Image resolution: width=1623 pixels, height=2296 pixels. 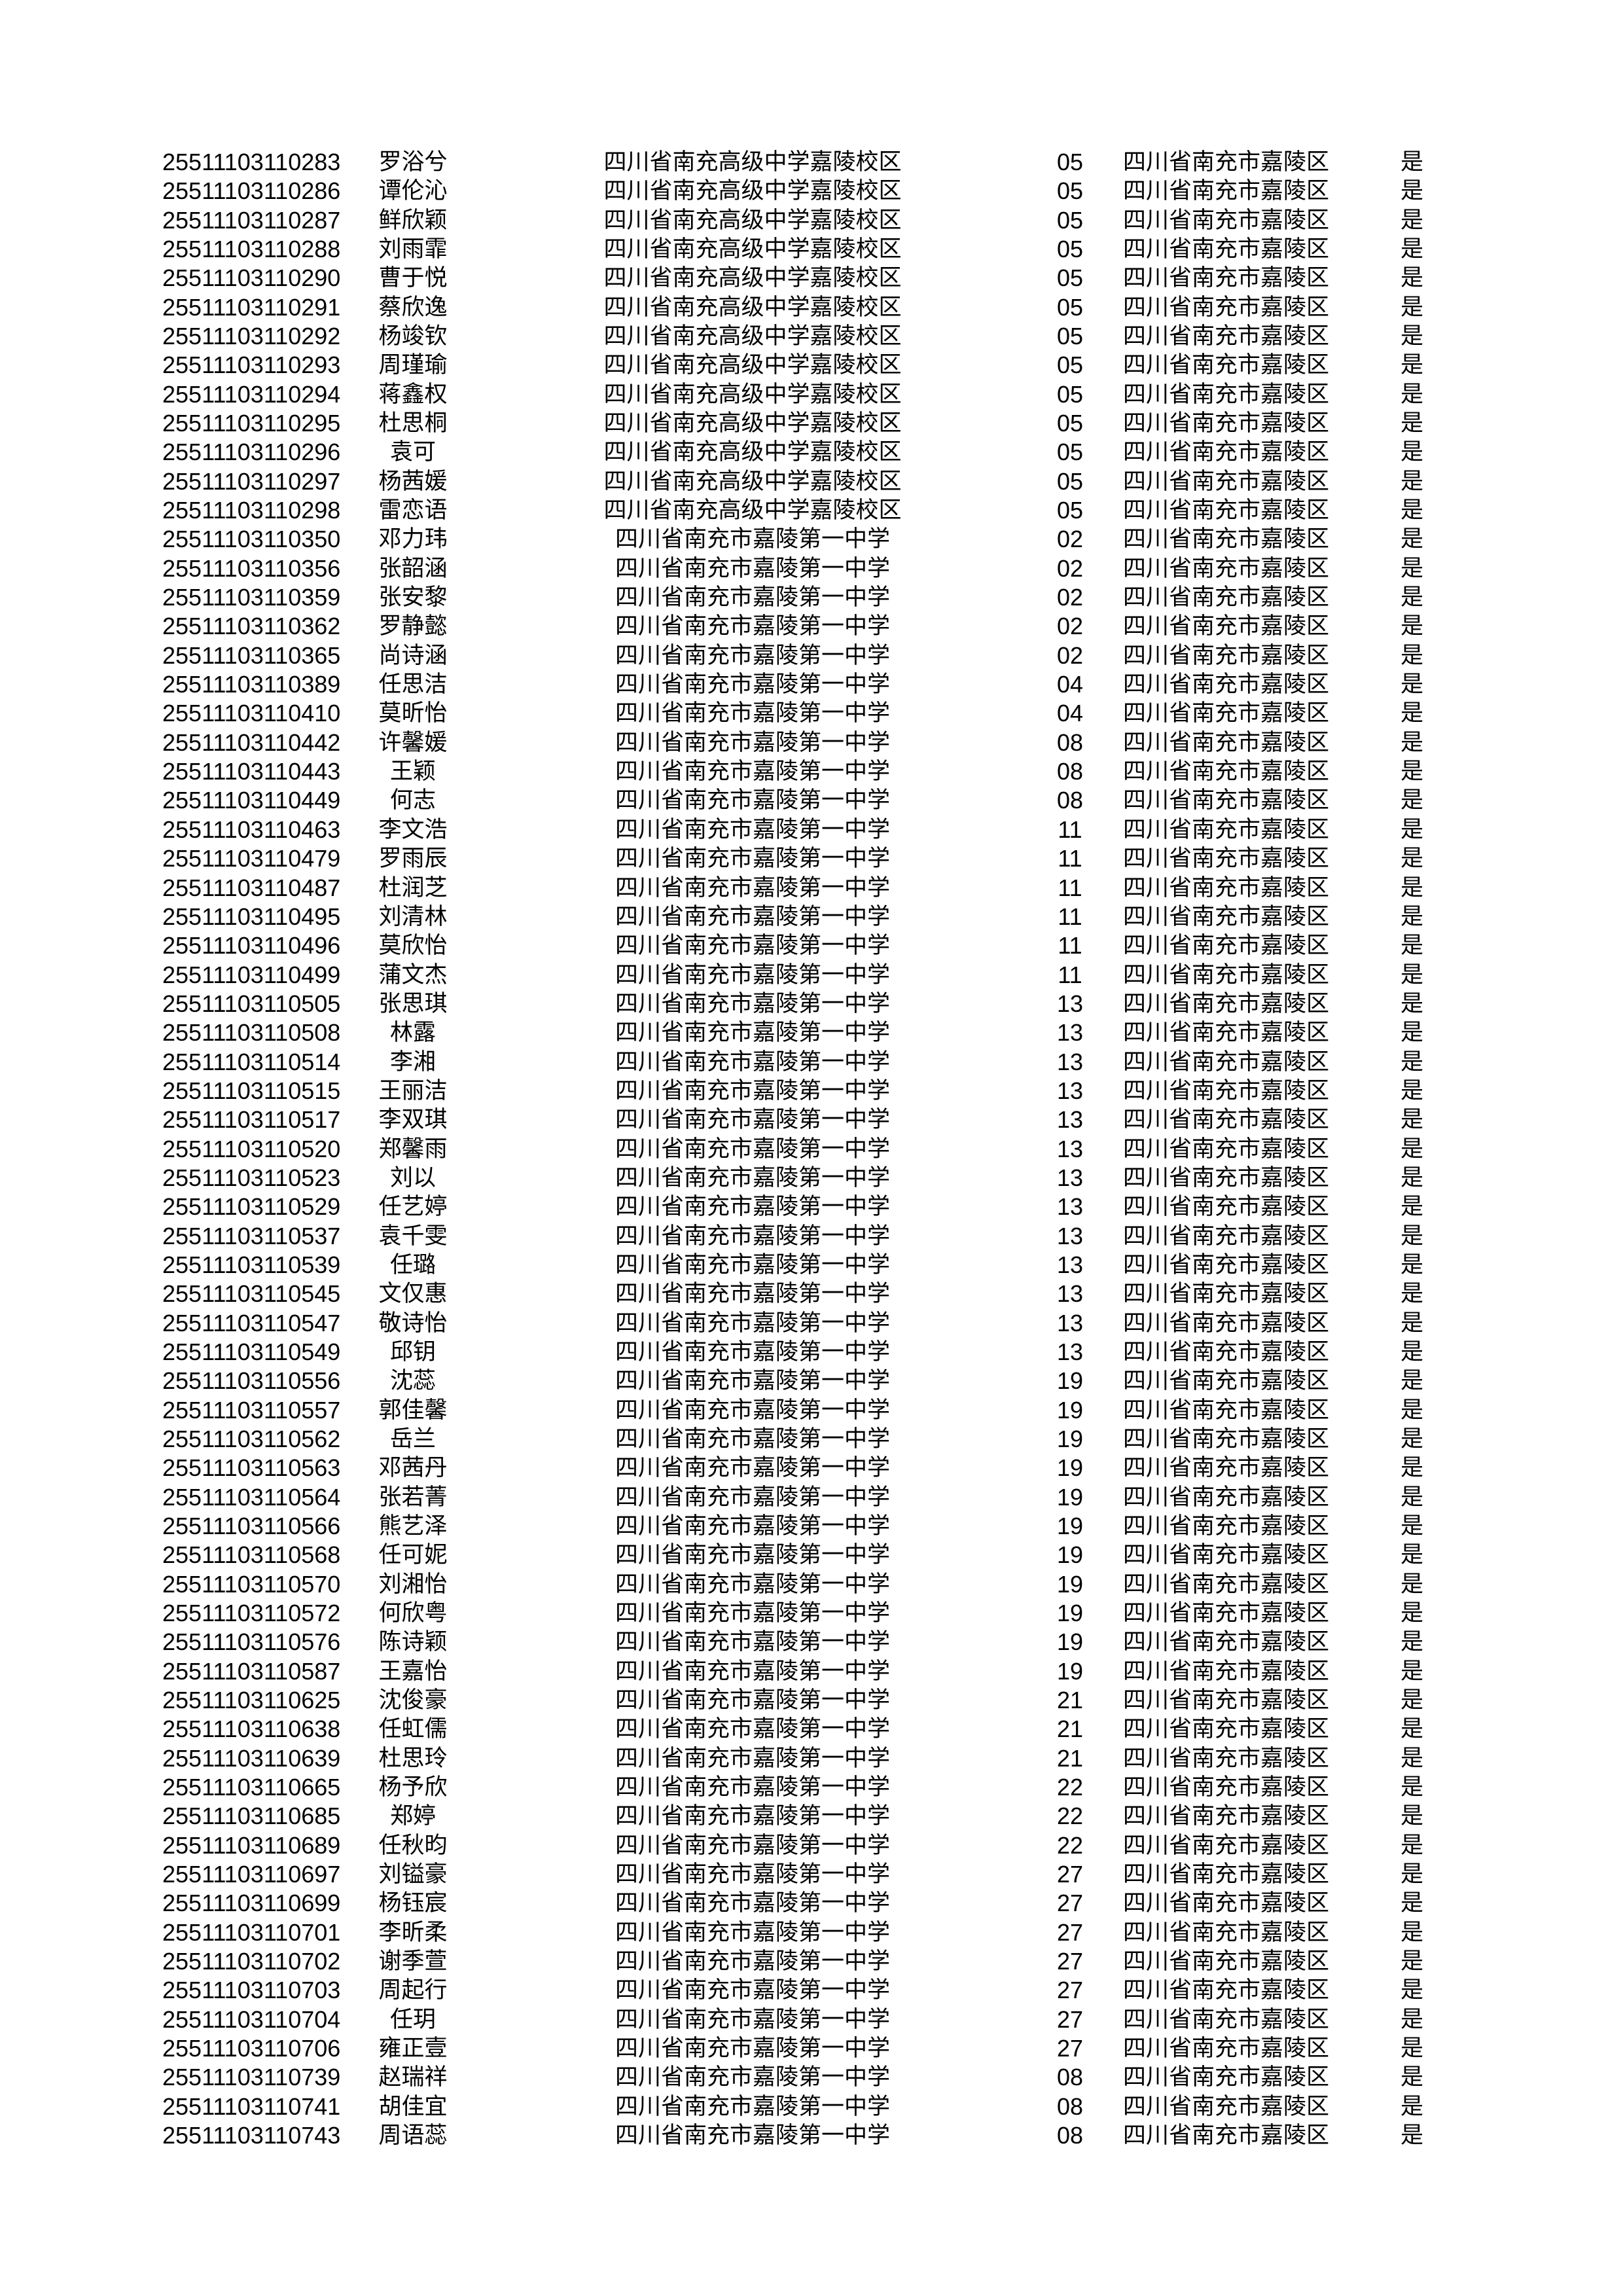 I want to click on student-name: 张思琪, so click(x=413, y=1003).